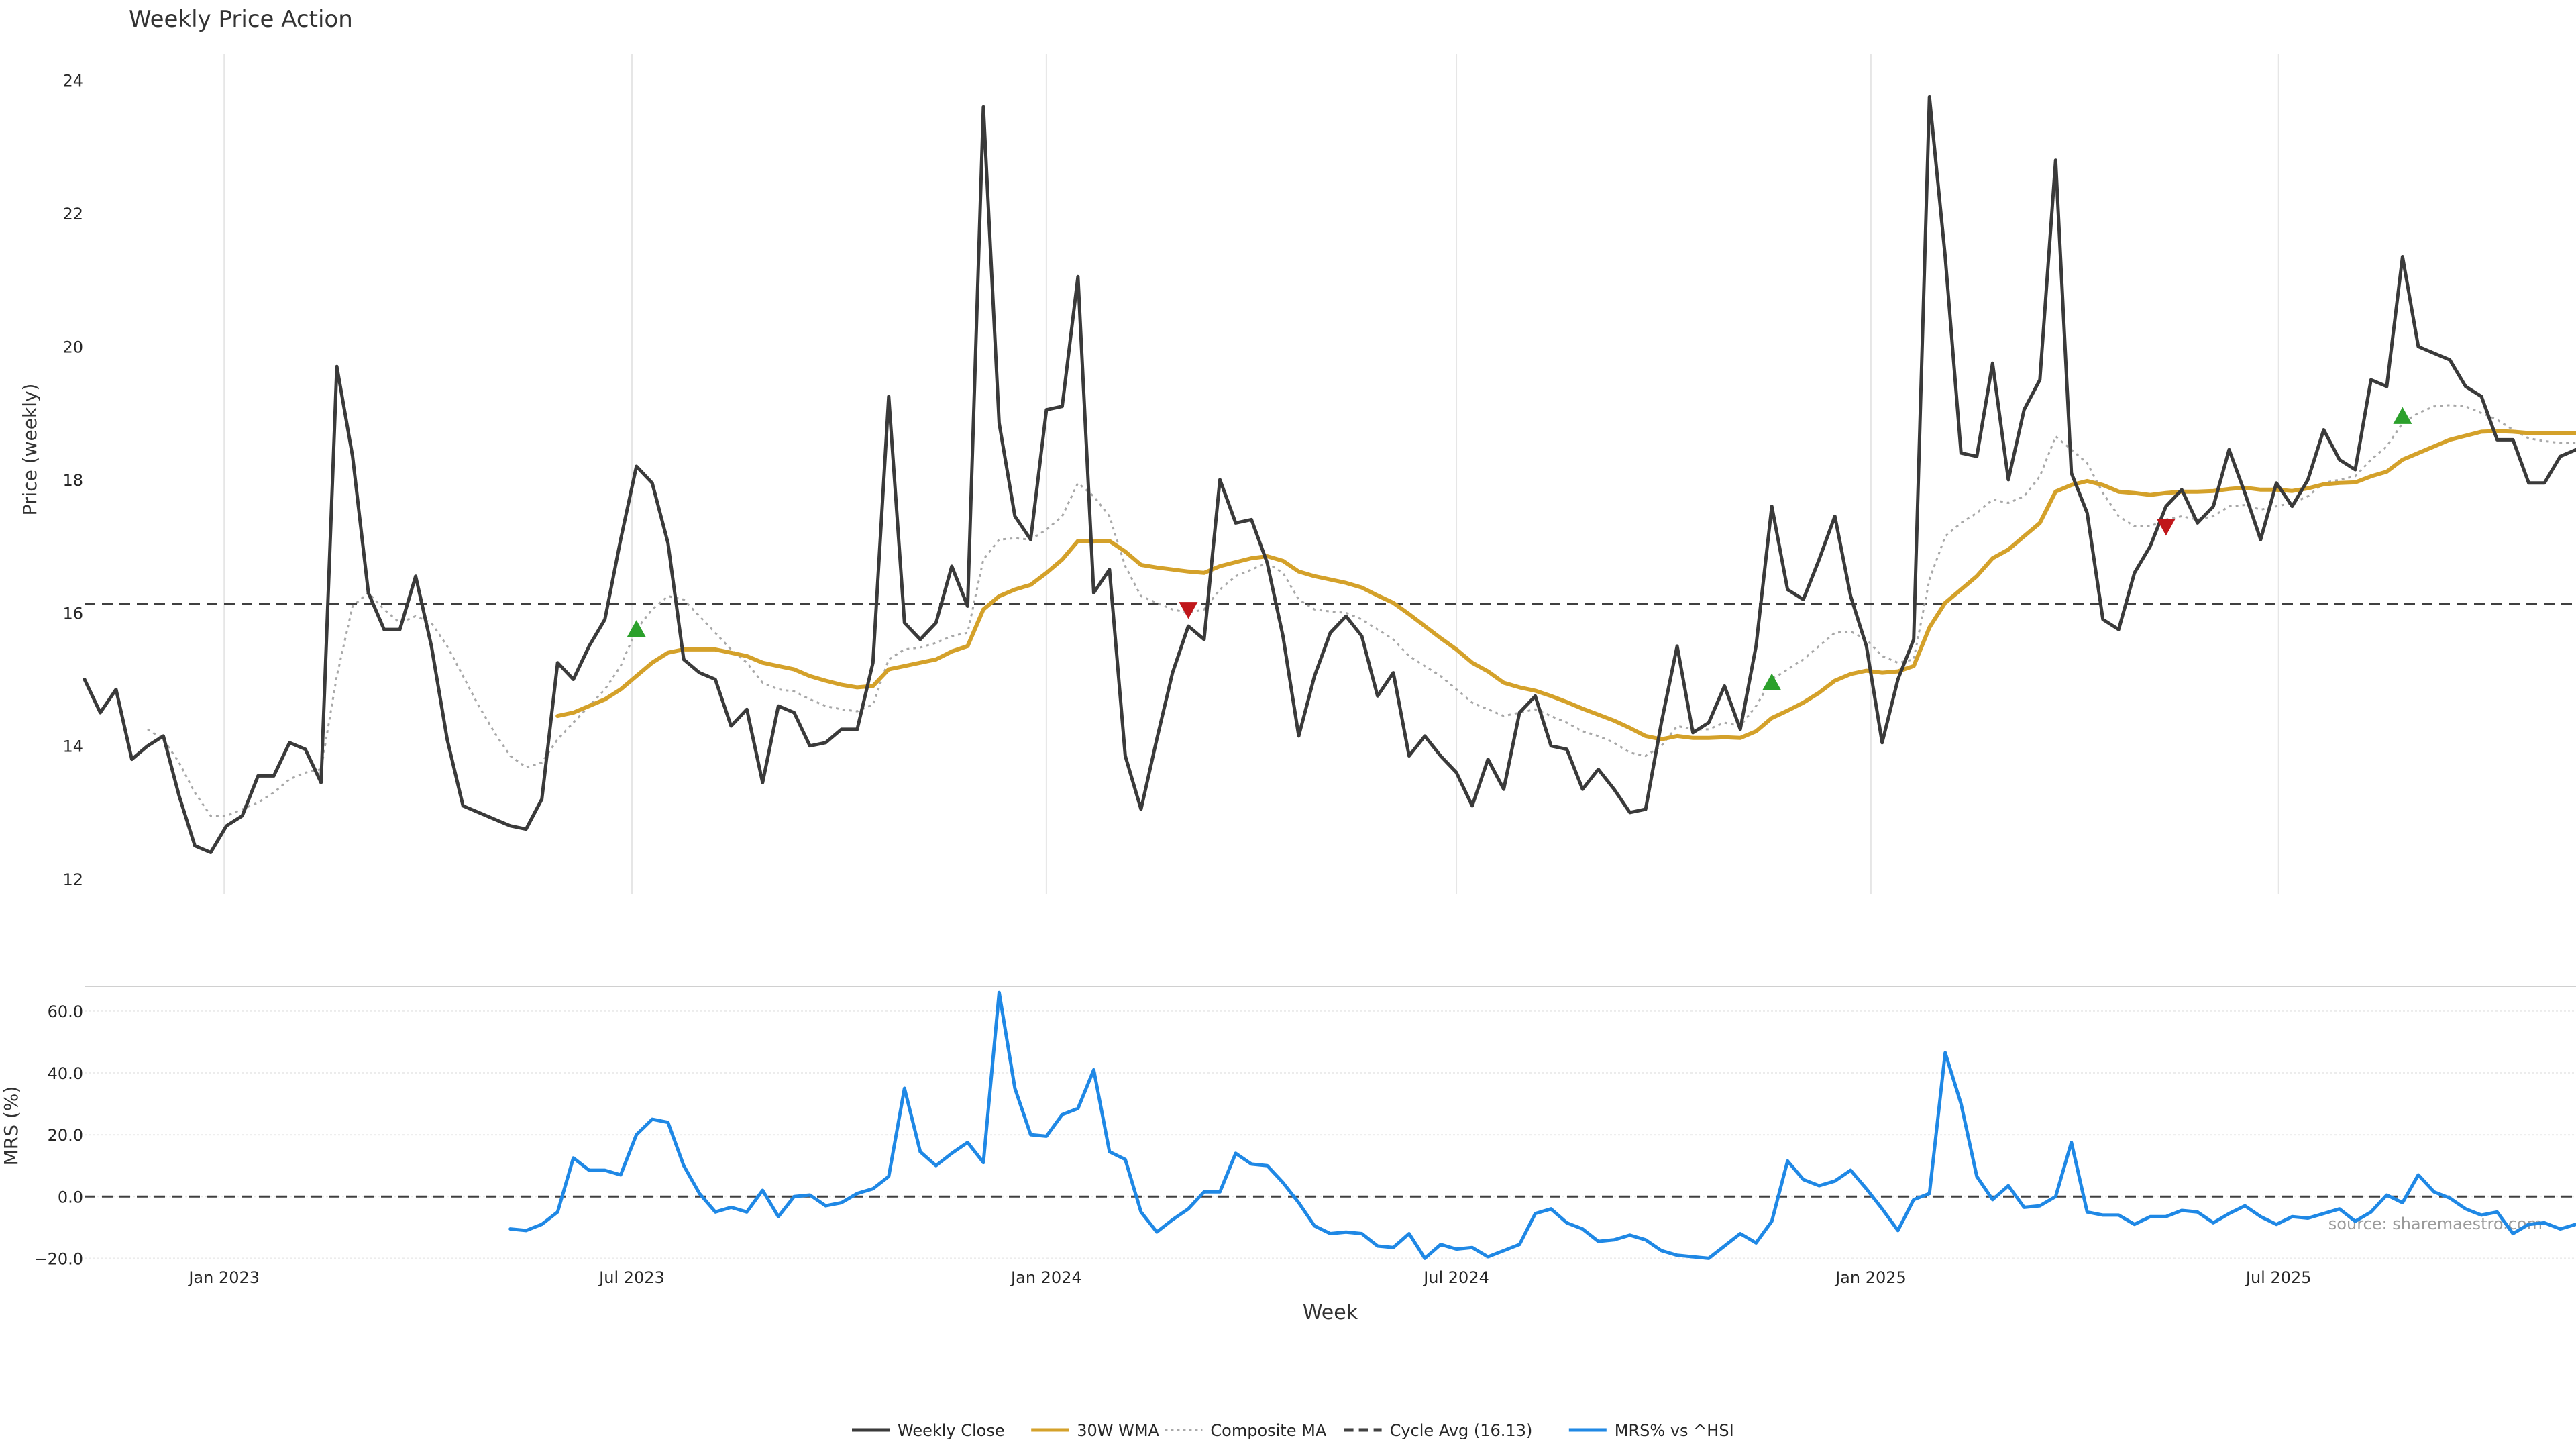  I want to click on legend-label-30w-wma: 30W WMA, so click(1118, 1431).